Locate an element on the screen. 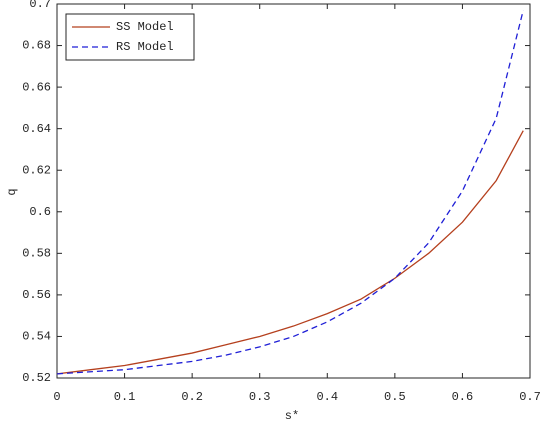 The width and height of the screenshot is (550, 432). y-tick-label: 0.52 is located at coordinates (36, 378).